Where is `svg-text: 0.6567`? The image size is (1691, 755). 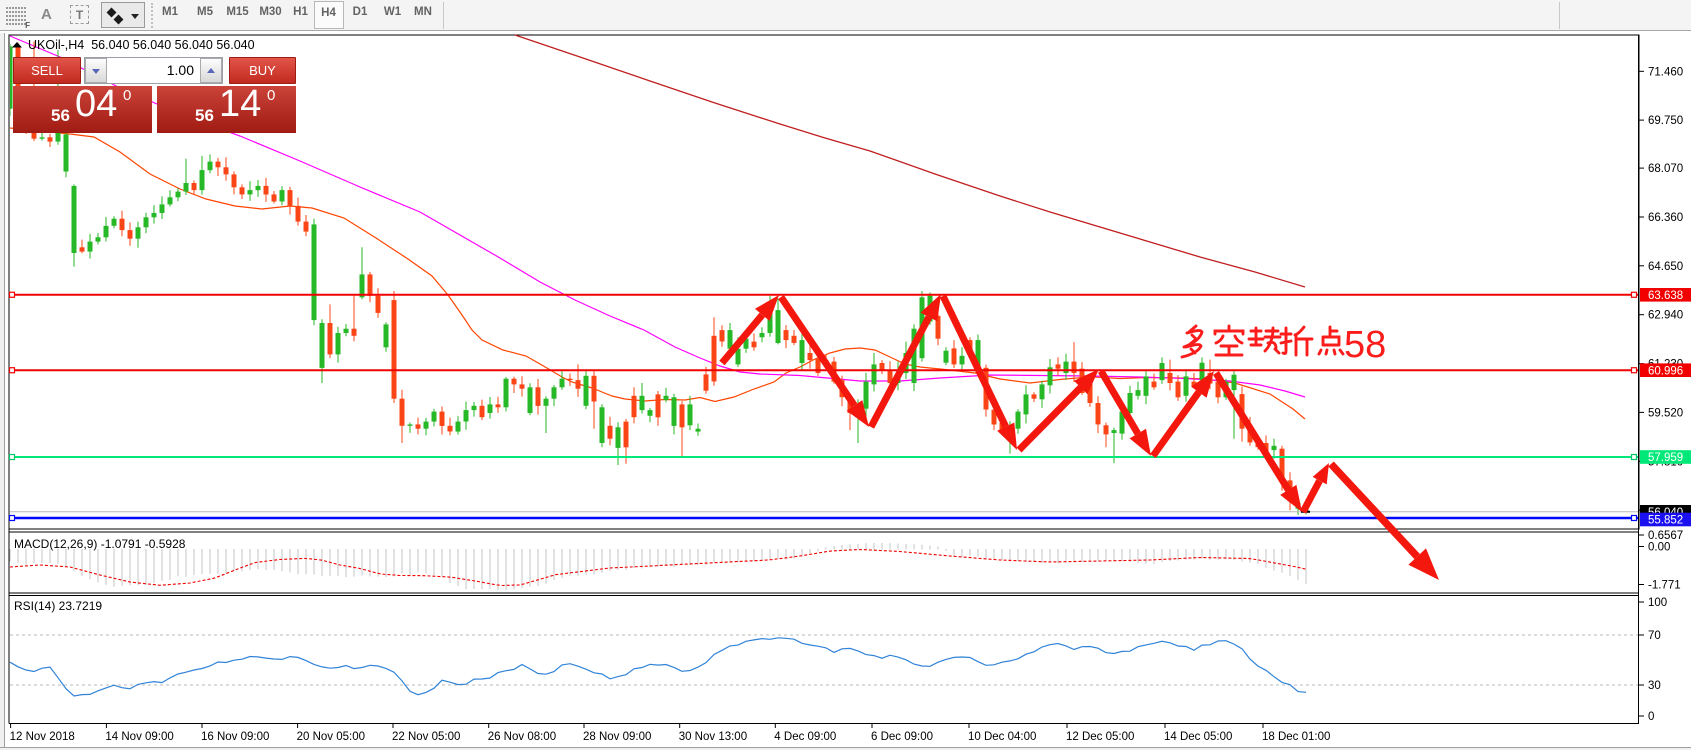 svg-text: 0.6567 is located at coordinates (1665, 536).